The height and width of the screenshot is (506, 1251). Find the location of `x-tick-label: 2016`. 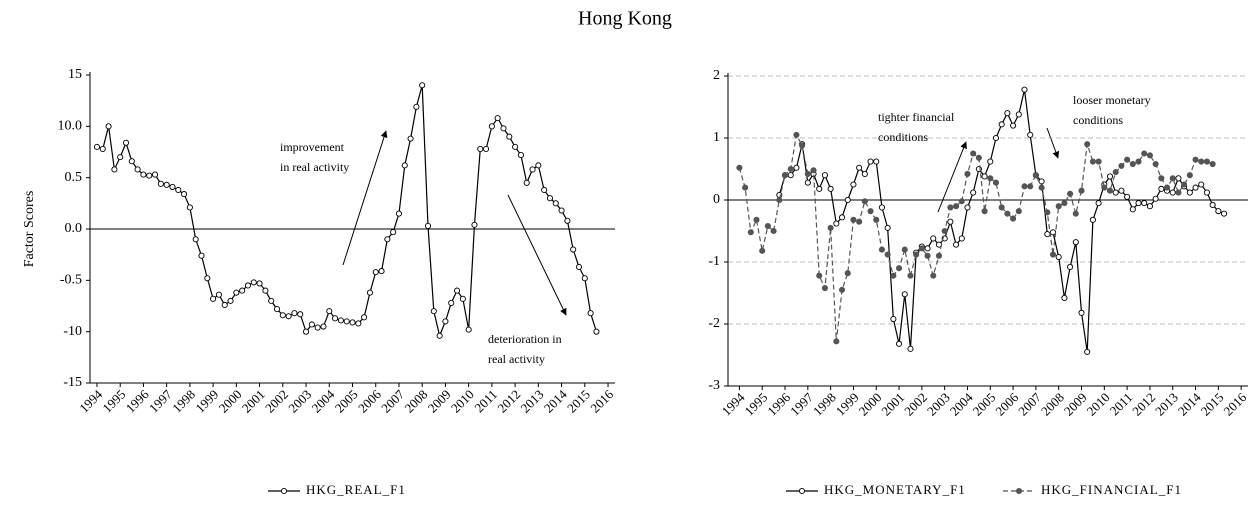

x-tick-label: 2016 is located at coordinates (1234, 403).